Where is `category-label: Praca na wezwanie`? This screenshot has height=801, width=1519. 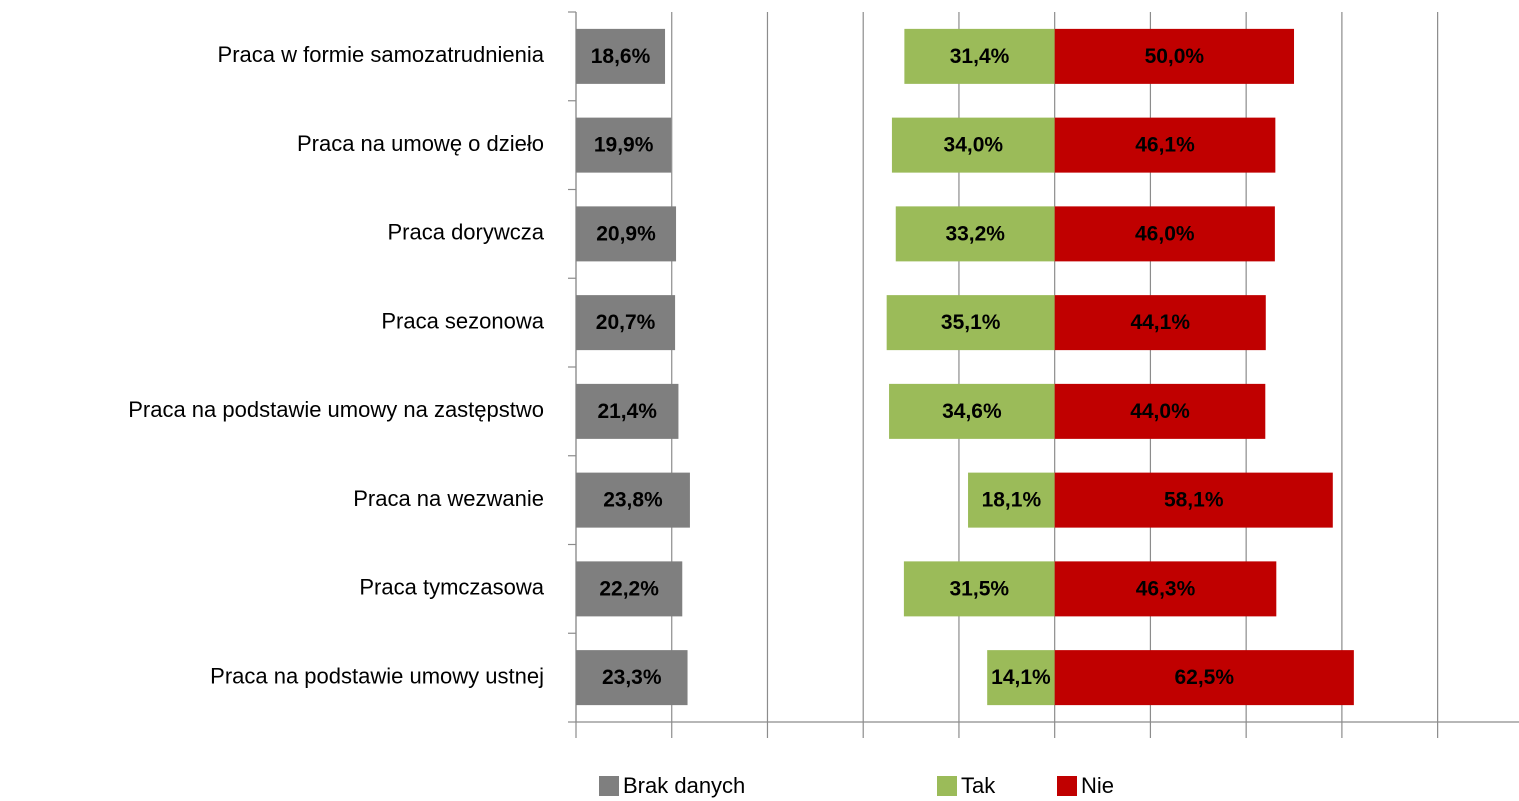 category-label: Praca na wezwanie is located at coordinates (448, 498).